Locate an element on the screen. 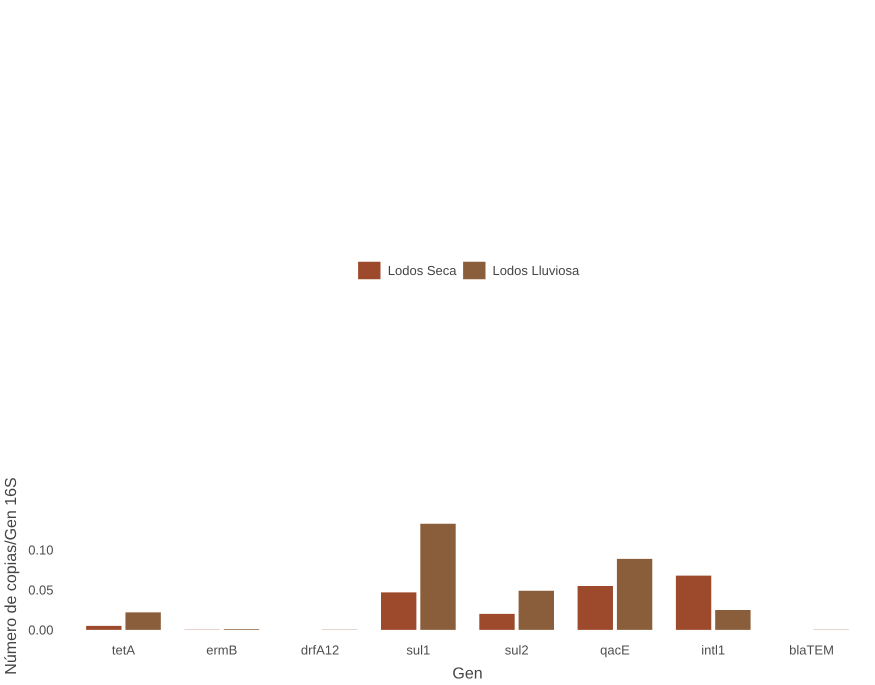 The image size is (875, 685). y-tick-label: 0.05 is located at coordinates (41, 590).